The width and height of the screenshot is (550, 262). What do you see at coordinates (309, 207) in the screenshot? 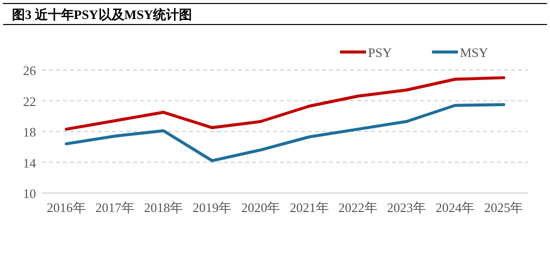
I see `x-tick-label: 2021年` at bounding box center [309, 207].